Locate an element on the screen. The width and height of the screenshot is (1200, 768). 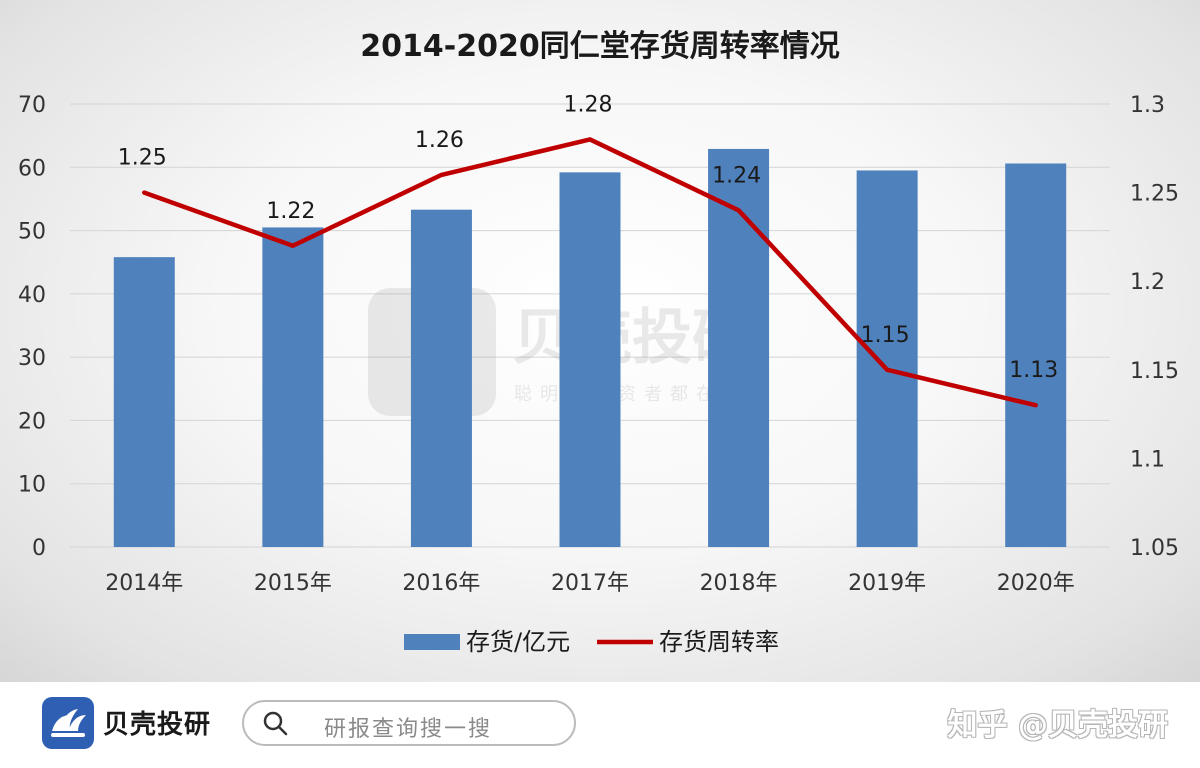
legend-bar-label: 存货/亿元 is located at coordinates (518, 642).